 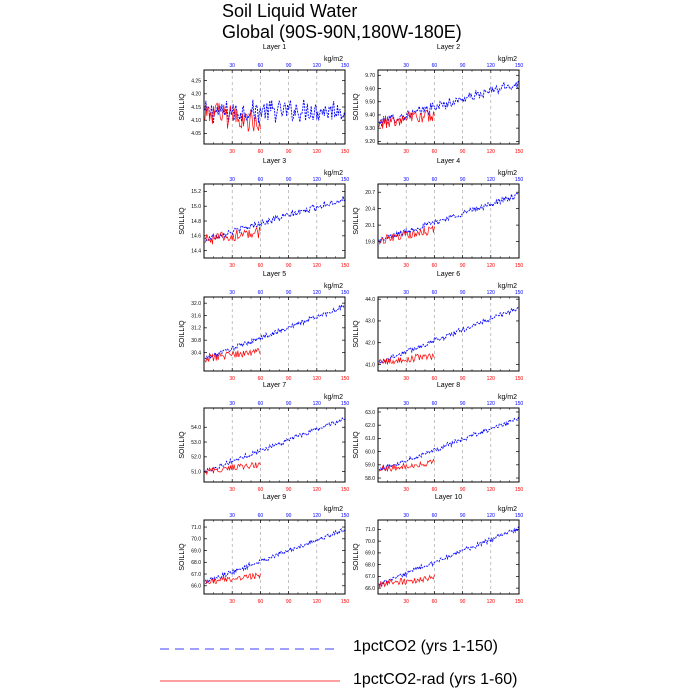 I want to click on panel-title: Layer 3, so click(x=274, y=161).